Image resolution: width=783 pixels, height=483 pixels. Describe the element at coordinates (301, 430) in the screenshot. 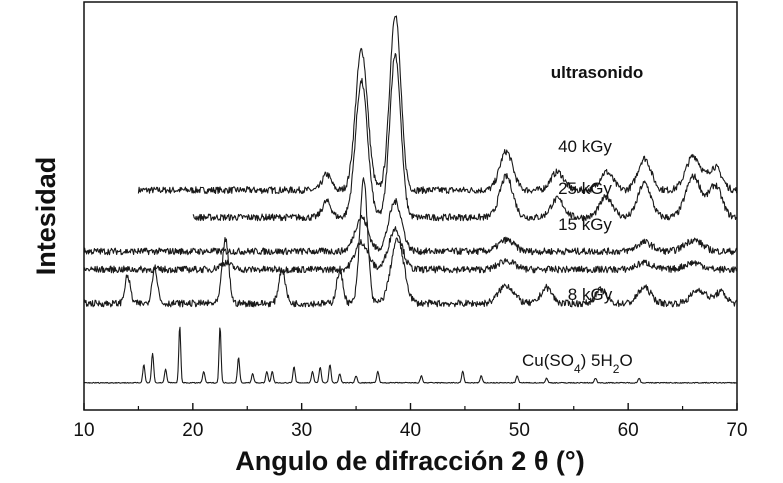

I see `x-tick-label: 30` at that location.